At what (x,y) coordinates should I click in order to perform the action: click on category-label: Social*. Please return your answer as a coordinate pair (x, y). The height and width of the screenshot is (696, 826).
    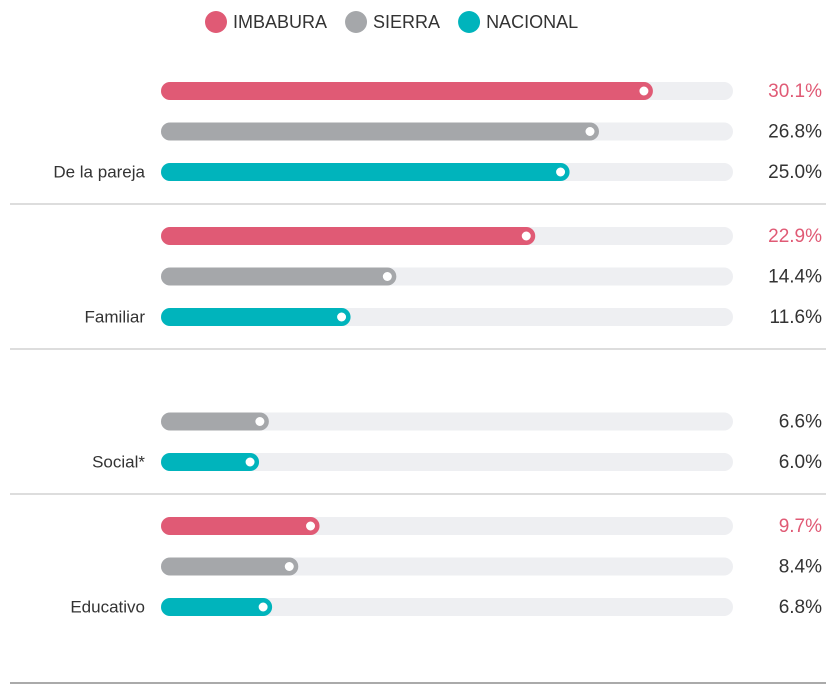
    Looking at the image, I should click on (118, 461).